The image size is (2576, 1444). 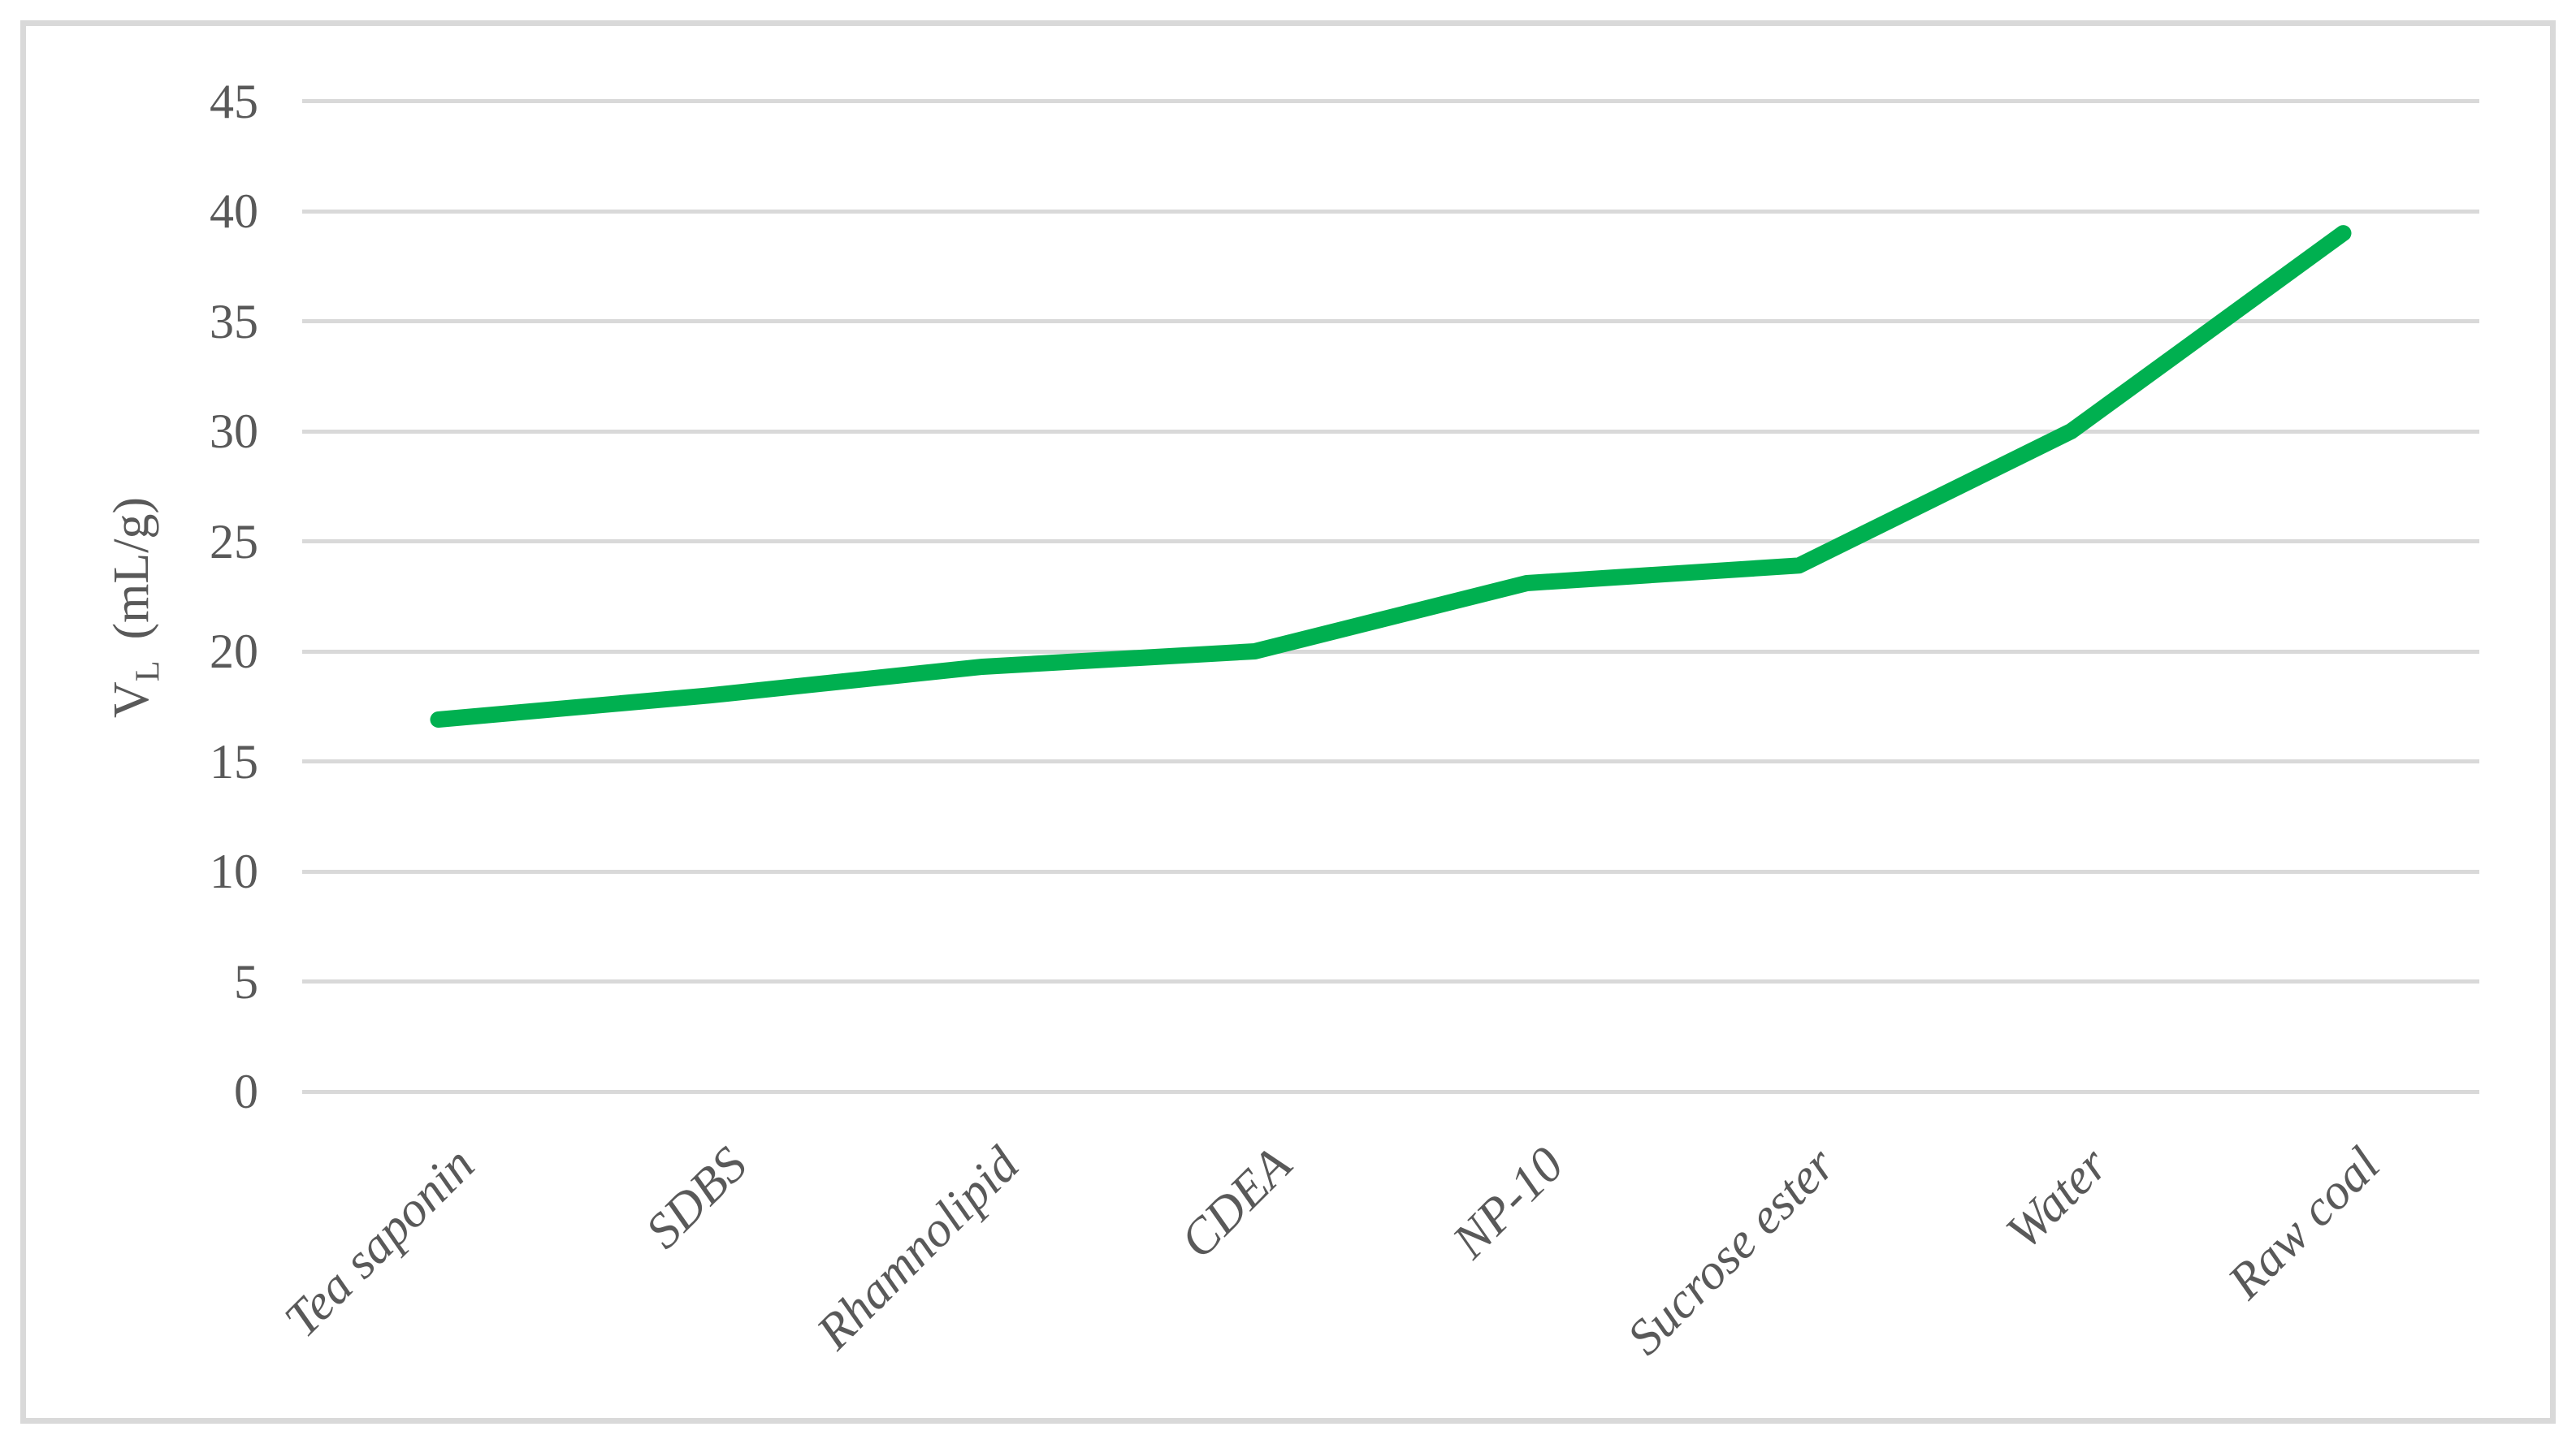 What do you see at coordinates (234, 541) in the screenshot?
I see `y-tick-label: 25` at bounding box center [234, 541].